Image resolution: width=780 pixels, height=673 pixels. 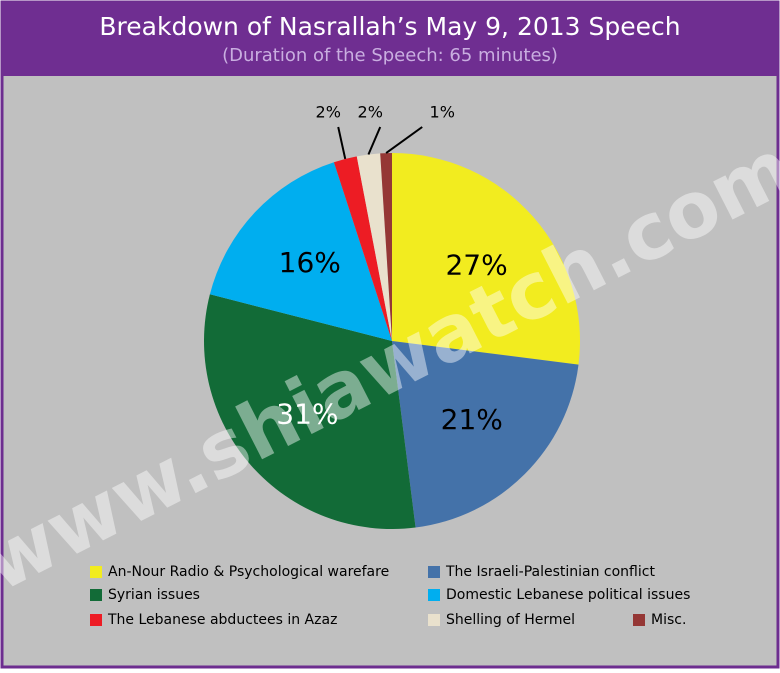 I want to click on chart-subtitle: (Duration of the Speech: 65 minutes), so click(x=390, y=55).